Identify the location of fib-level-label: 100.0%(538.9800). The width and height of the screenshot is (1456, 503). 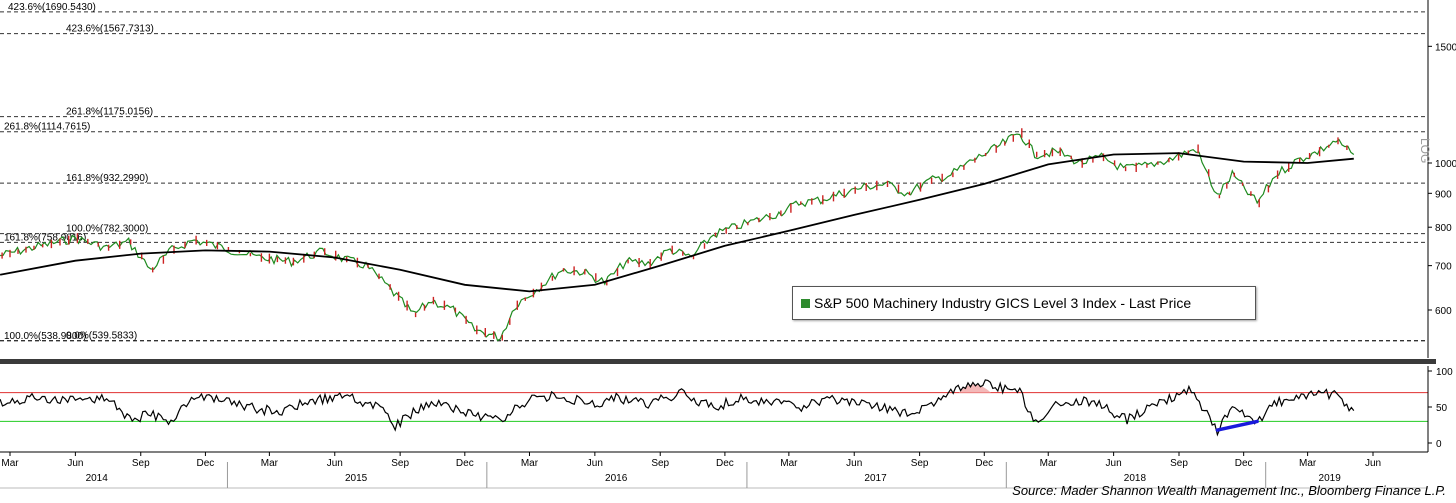
(45, 336).